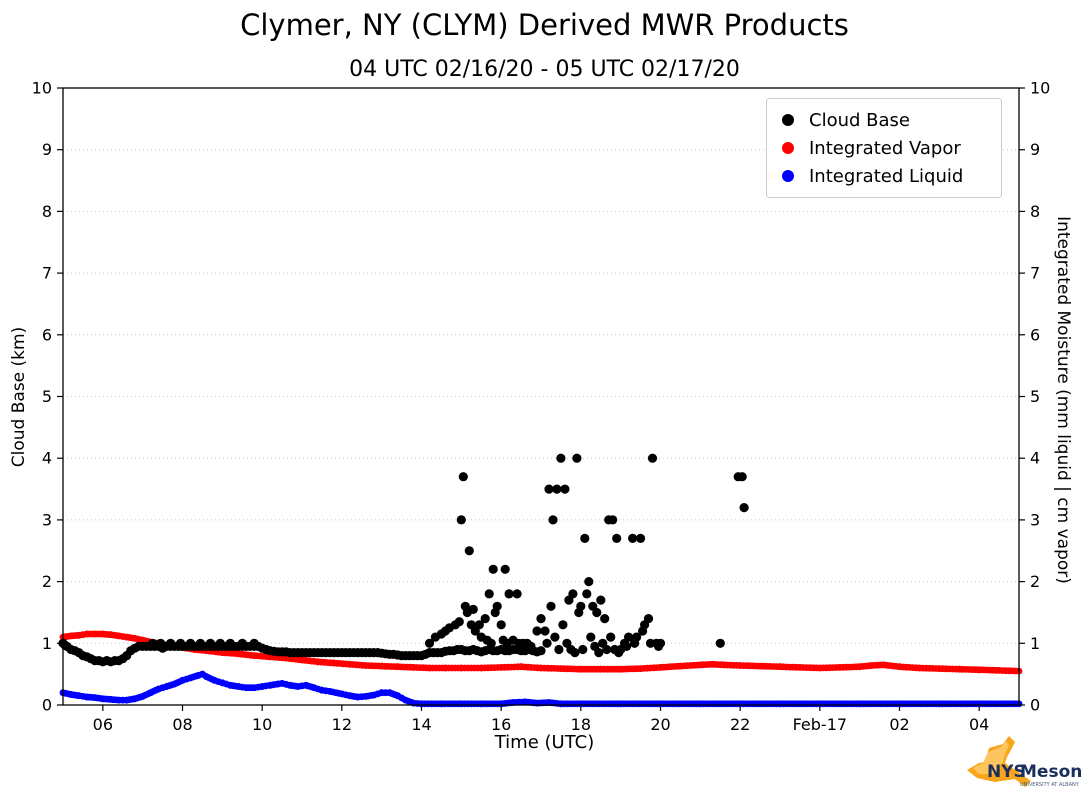 This screenshot has width=1089, height=804. I want to click on y-tick-label-left: 3, so click(47, 519).